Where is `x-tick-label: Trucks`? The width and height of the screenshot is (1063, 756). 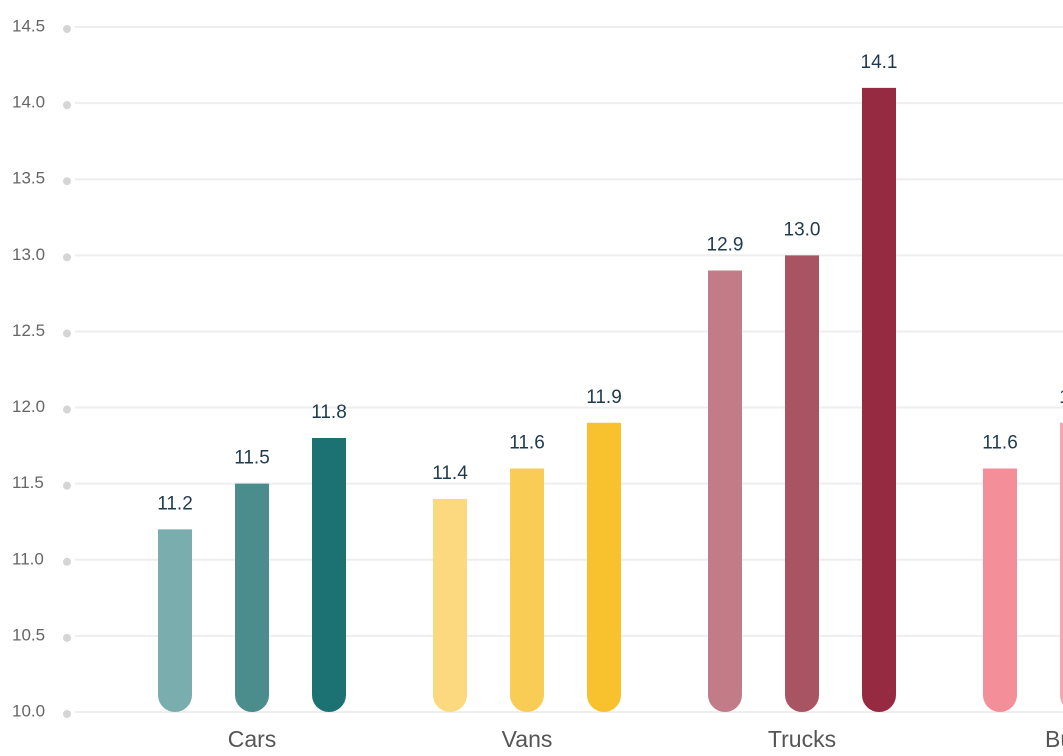
x-tick-label: Trucks is located at coordinates (802, 739).